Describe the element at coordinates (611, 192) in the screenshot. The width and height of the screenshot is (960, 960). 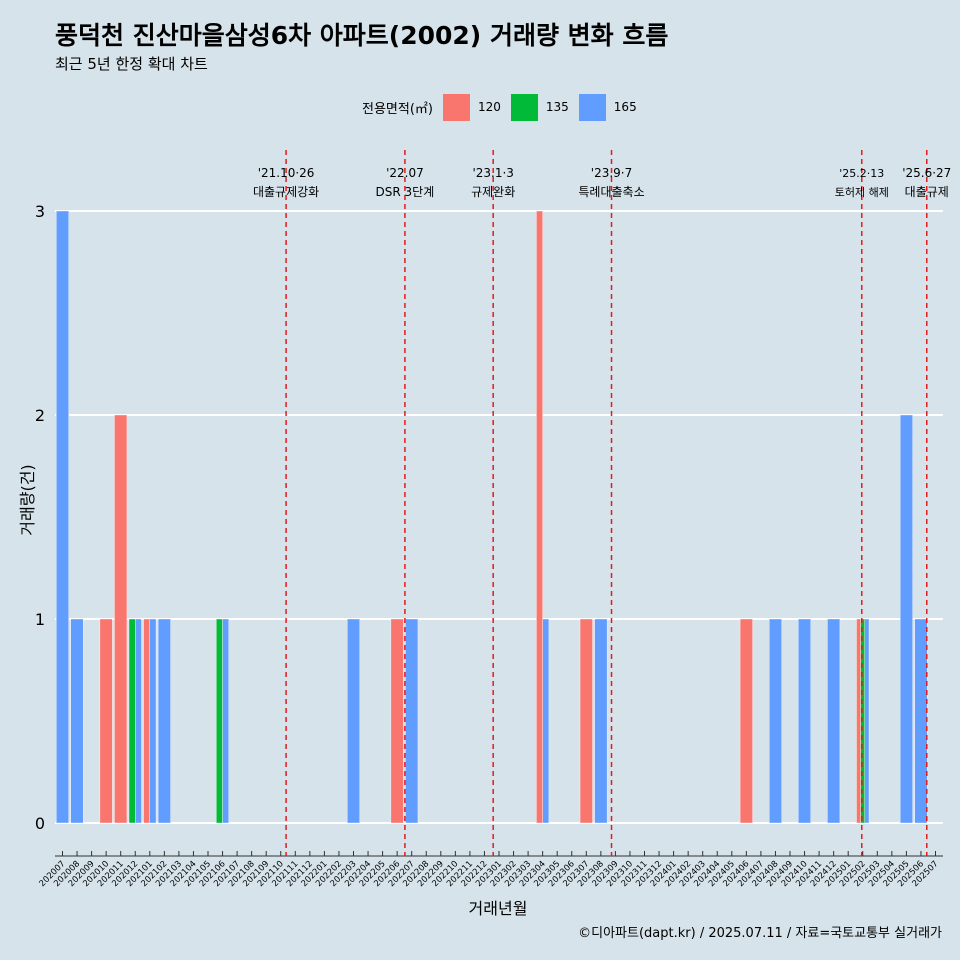
I see `event-text-label: 특례대출축소` at that location.